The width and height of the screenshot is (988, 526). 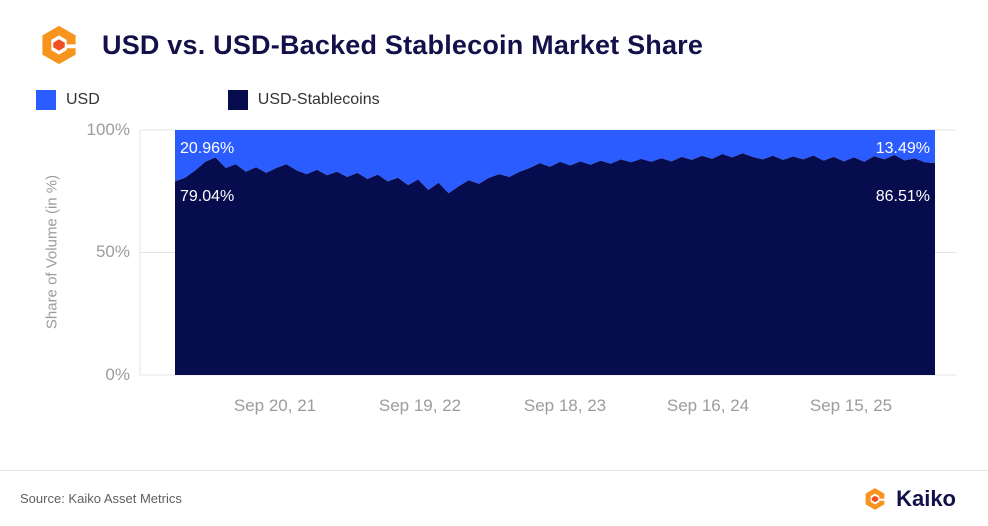 I want to click on legend-label-stablecoins: USD-Stablecoins, so click(x=318, y=99).